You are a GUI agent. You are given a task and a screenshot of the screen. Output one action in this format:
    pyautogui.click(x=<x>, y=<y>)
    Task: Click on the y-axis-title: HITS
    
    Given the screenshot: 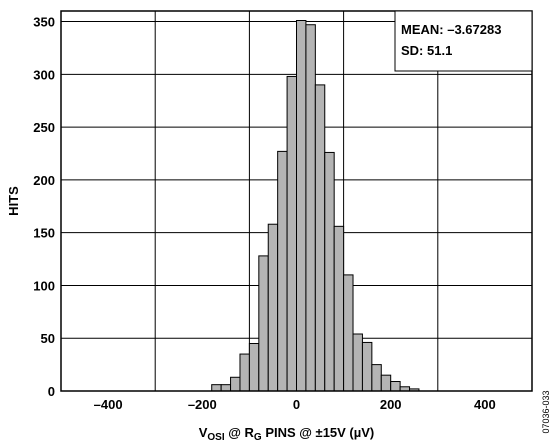 What is the action you would take?
    pyautogui.click(x=13, y=201)
    